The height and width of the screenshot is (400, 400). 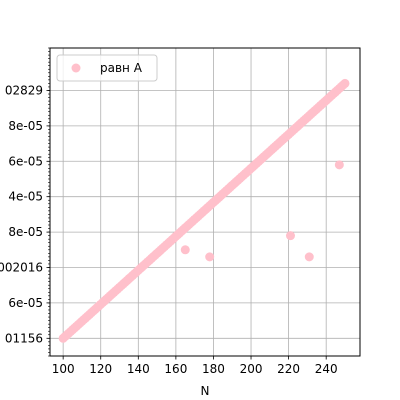 I want to click on x-axis-label: N, so click(x=205, y=391).